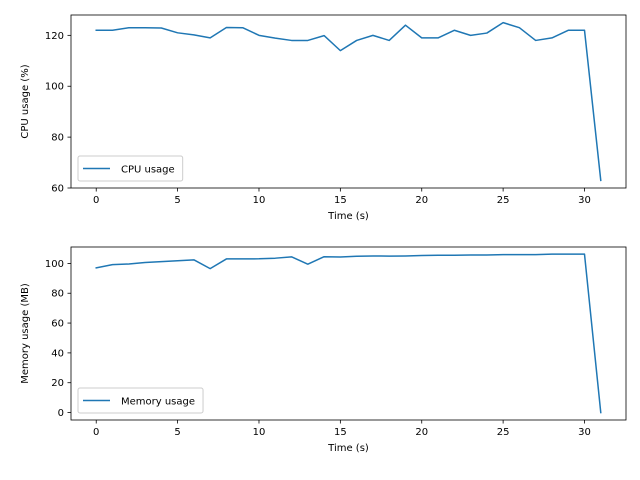  I want to click on cpu-y-tick-label: 80, so click(57, 138).